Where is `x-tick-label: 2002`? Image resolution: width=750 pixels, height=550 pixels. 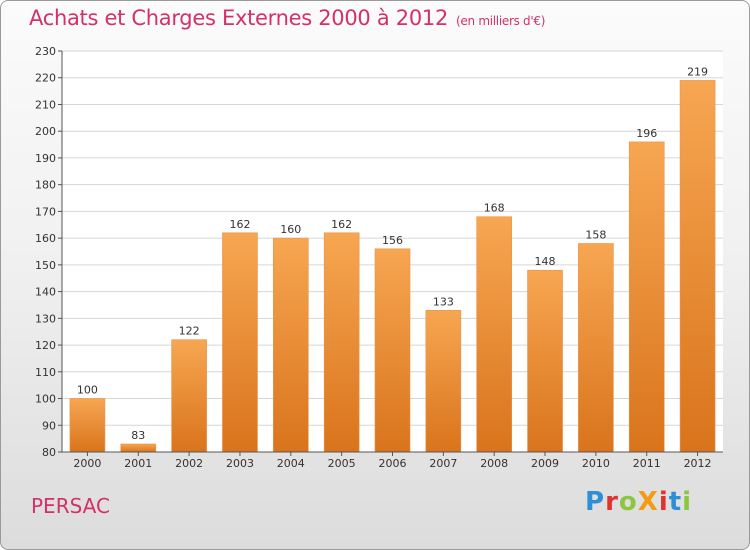 x-tick-label: 2002 is located at coordinates (189, 463).